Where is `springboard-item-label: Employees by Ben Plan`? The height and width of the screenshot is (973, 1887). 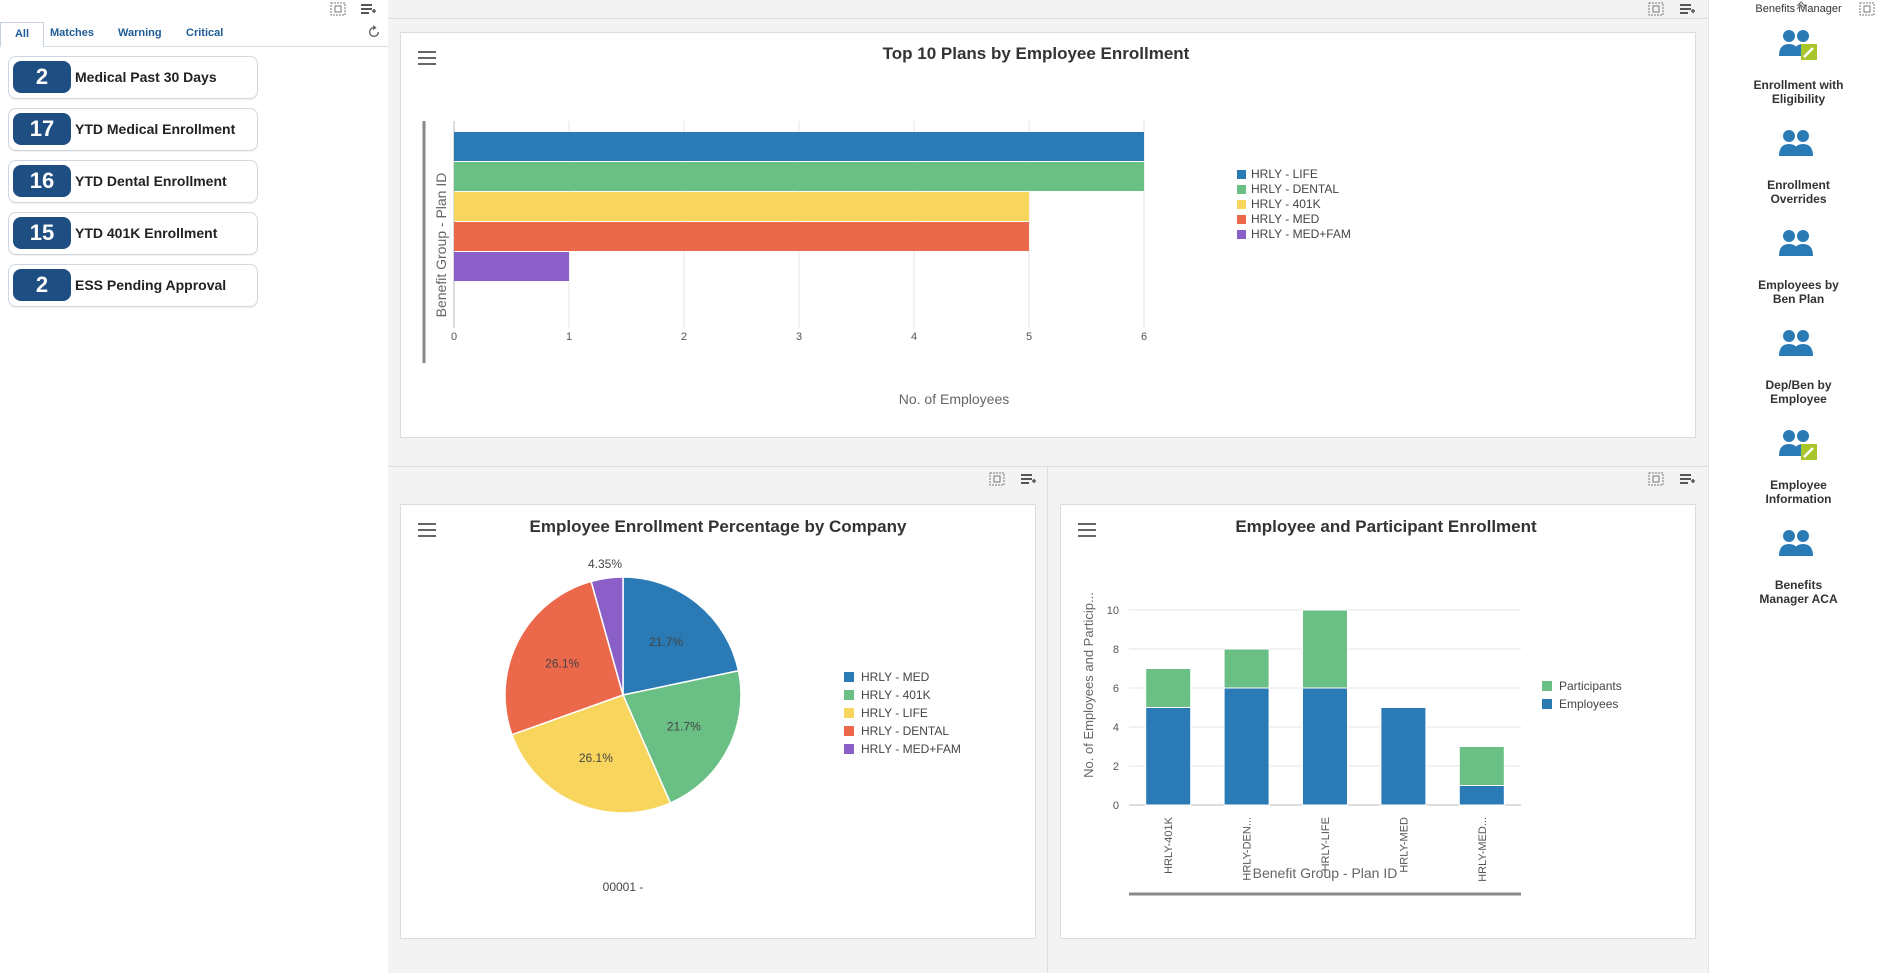 springboard-item-label: Employees by Ben Plan is located at coordinates (1798, 292).